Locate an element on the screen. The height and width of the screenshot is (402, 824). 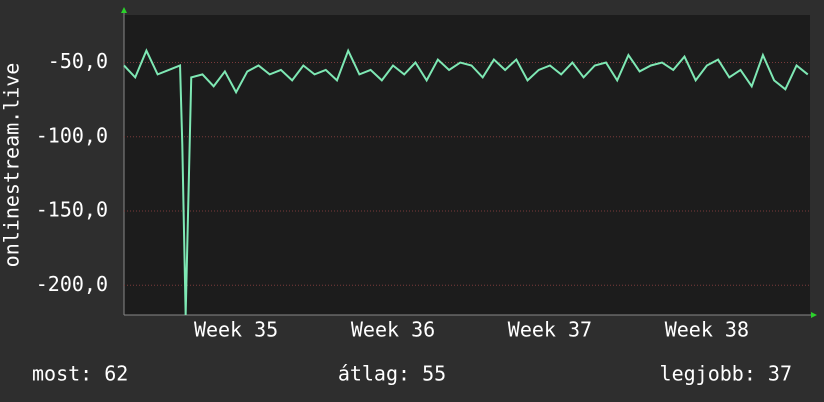
footer-stat: legjobb: 37 is located at coordinates (726, 374).